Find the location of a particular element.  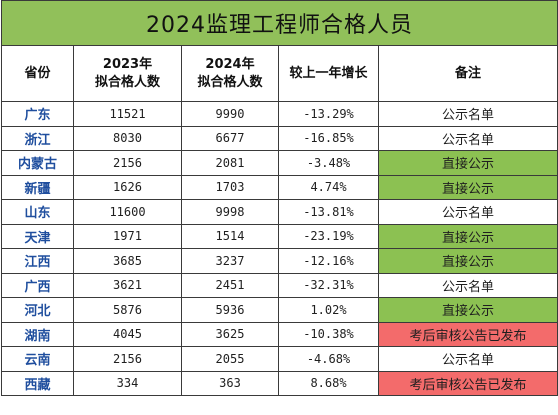

header-row: 省份 2023年 拟合格人数 2024年 拟合格人数 较上一年增长 备注 is located at coordinates (279, 73).